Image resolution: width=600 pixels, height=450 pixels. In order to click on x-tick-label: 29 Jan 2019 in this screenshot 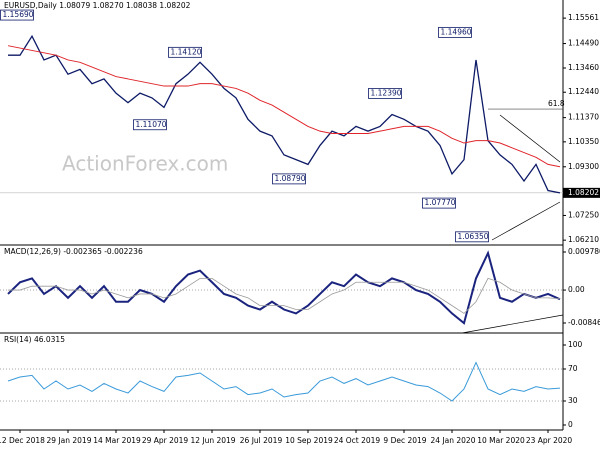, I will do `click(69, 440)`.